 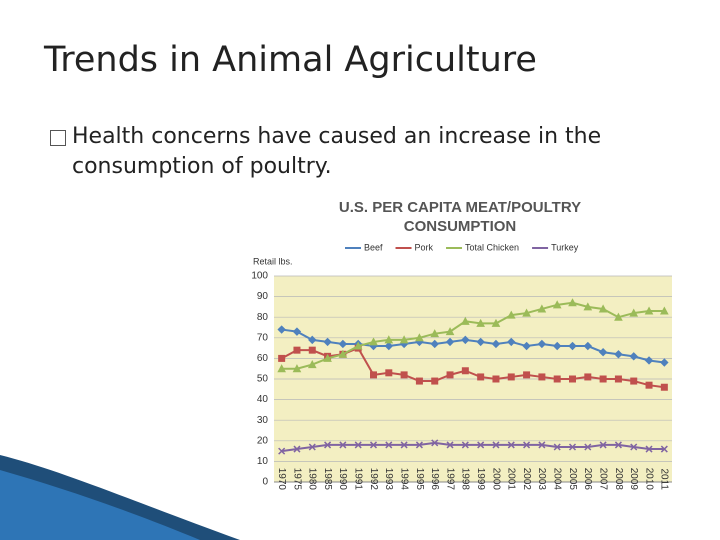 What do you see at coordinates (263, 420) in the screenshot?
I see `y-tick-label: 30` at bounding box center [263, 420].